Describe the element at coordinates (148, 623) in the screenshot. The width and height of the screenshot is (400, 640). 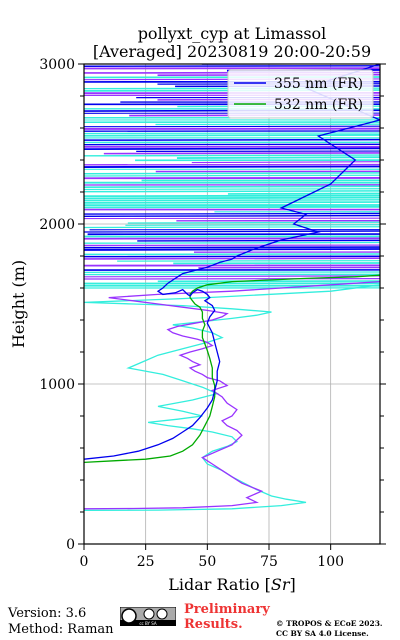
I see `cc-badge-text: cc BY SA` at that location.